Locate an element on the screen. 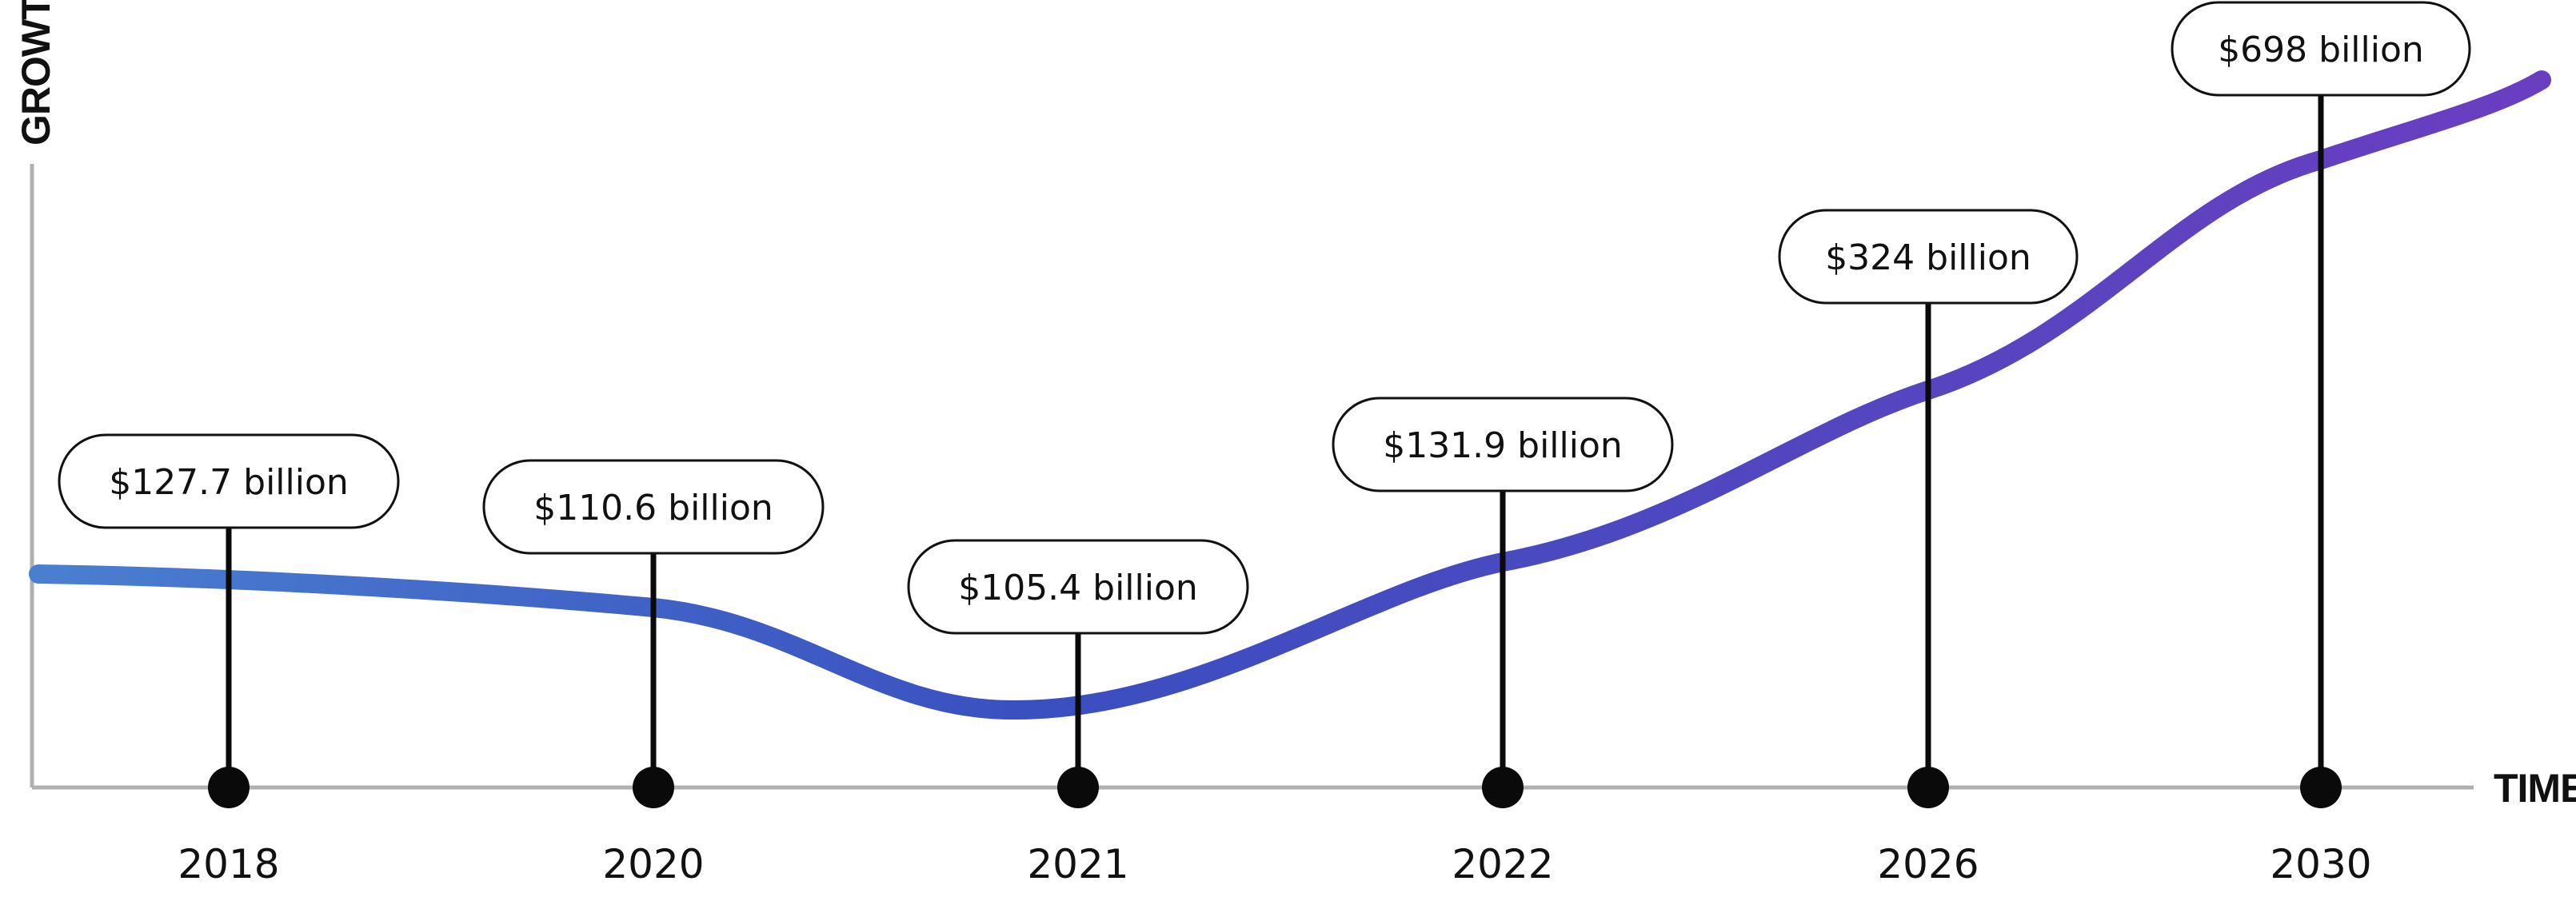 Image resolution: width=2576 pixels, height=897 pixels. x-tick-label: 2020 is located at coordinates (653, 864).